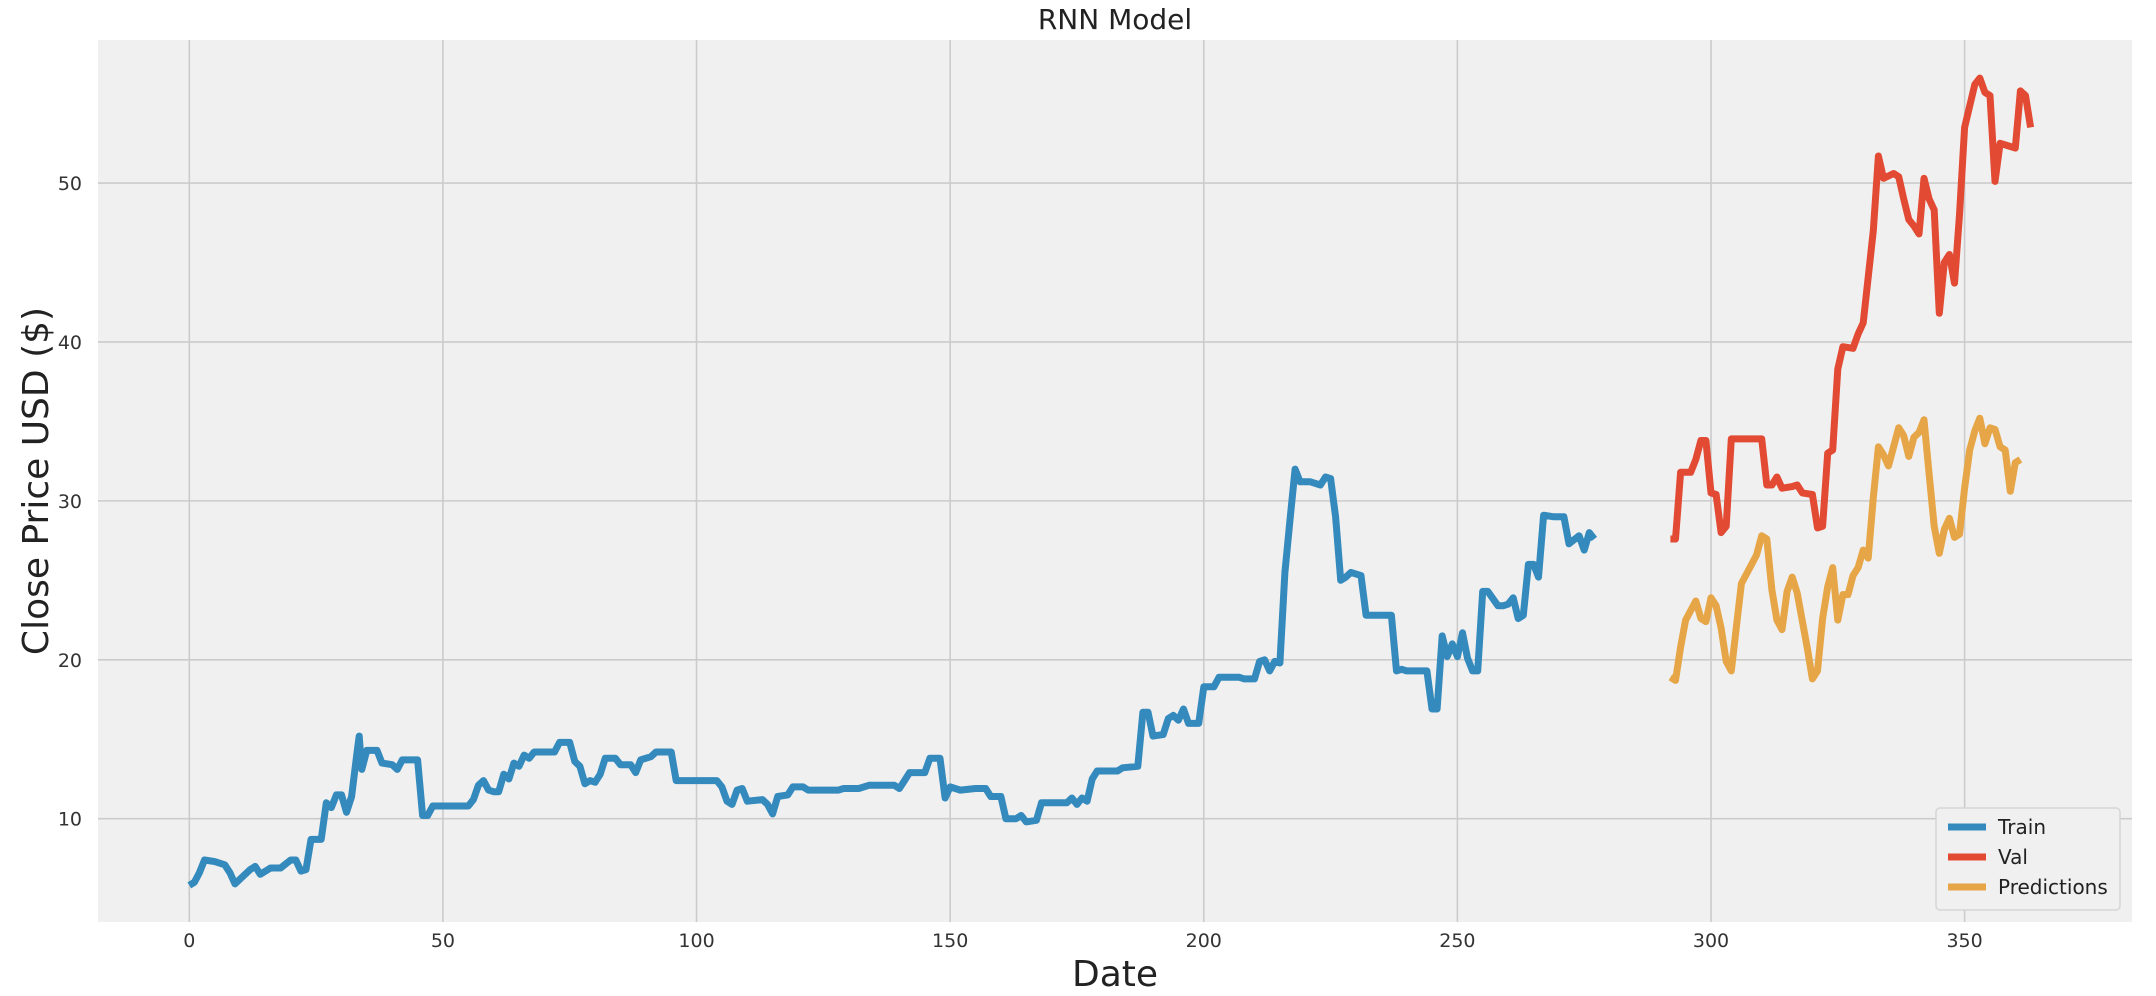 This screenshot has width=2156, height=996. What do you see at coordinates (2053, 887) in the screenshot?
I see `legend-label-predictions: Predictions` at bounding box center [2053, 887].